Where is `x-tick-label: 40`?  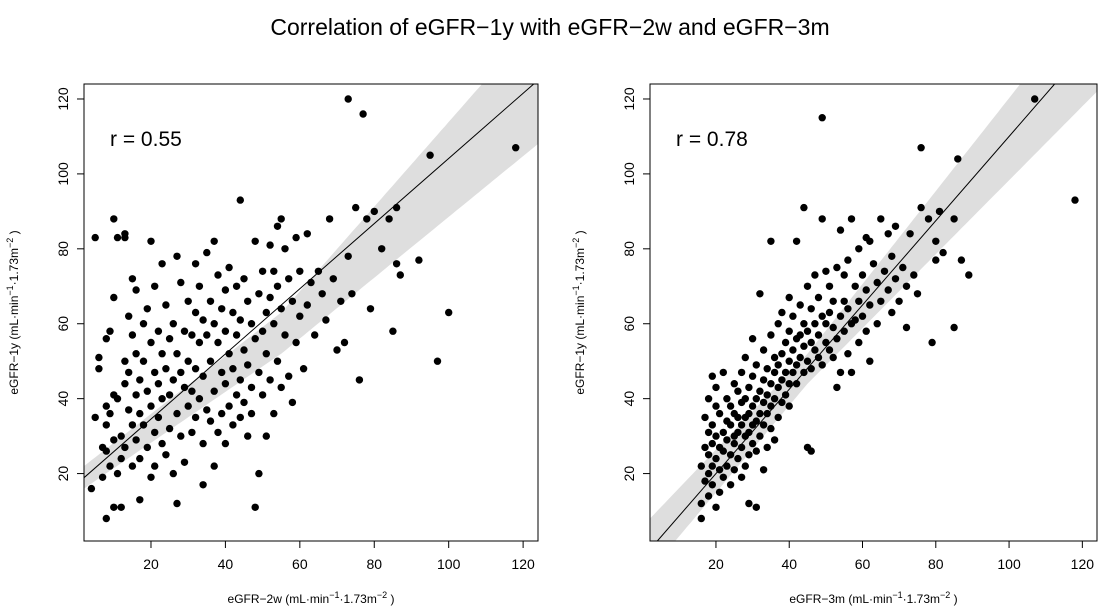 x-tick-label: 40 is located at coordinates (226, 564).